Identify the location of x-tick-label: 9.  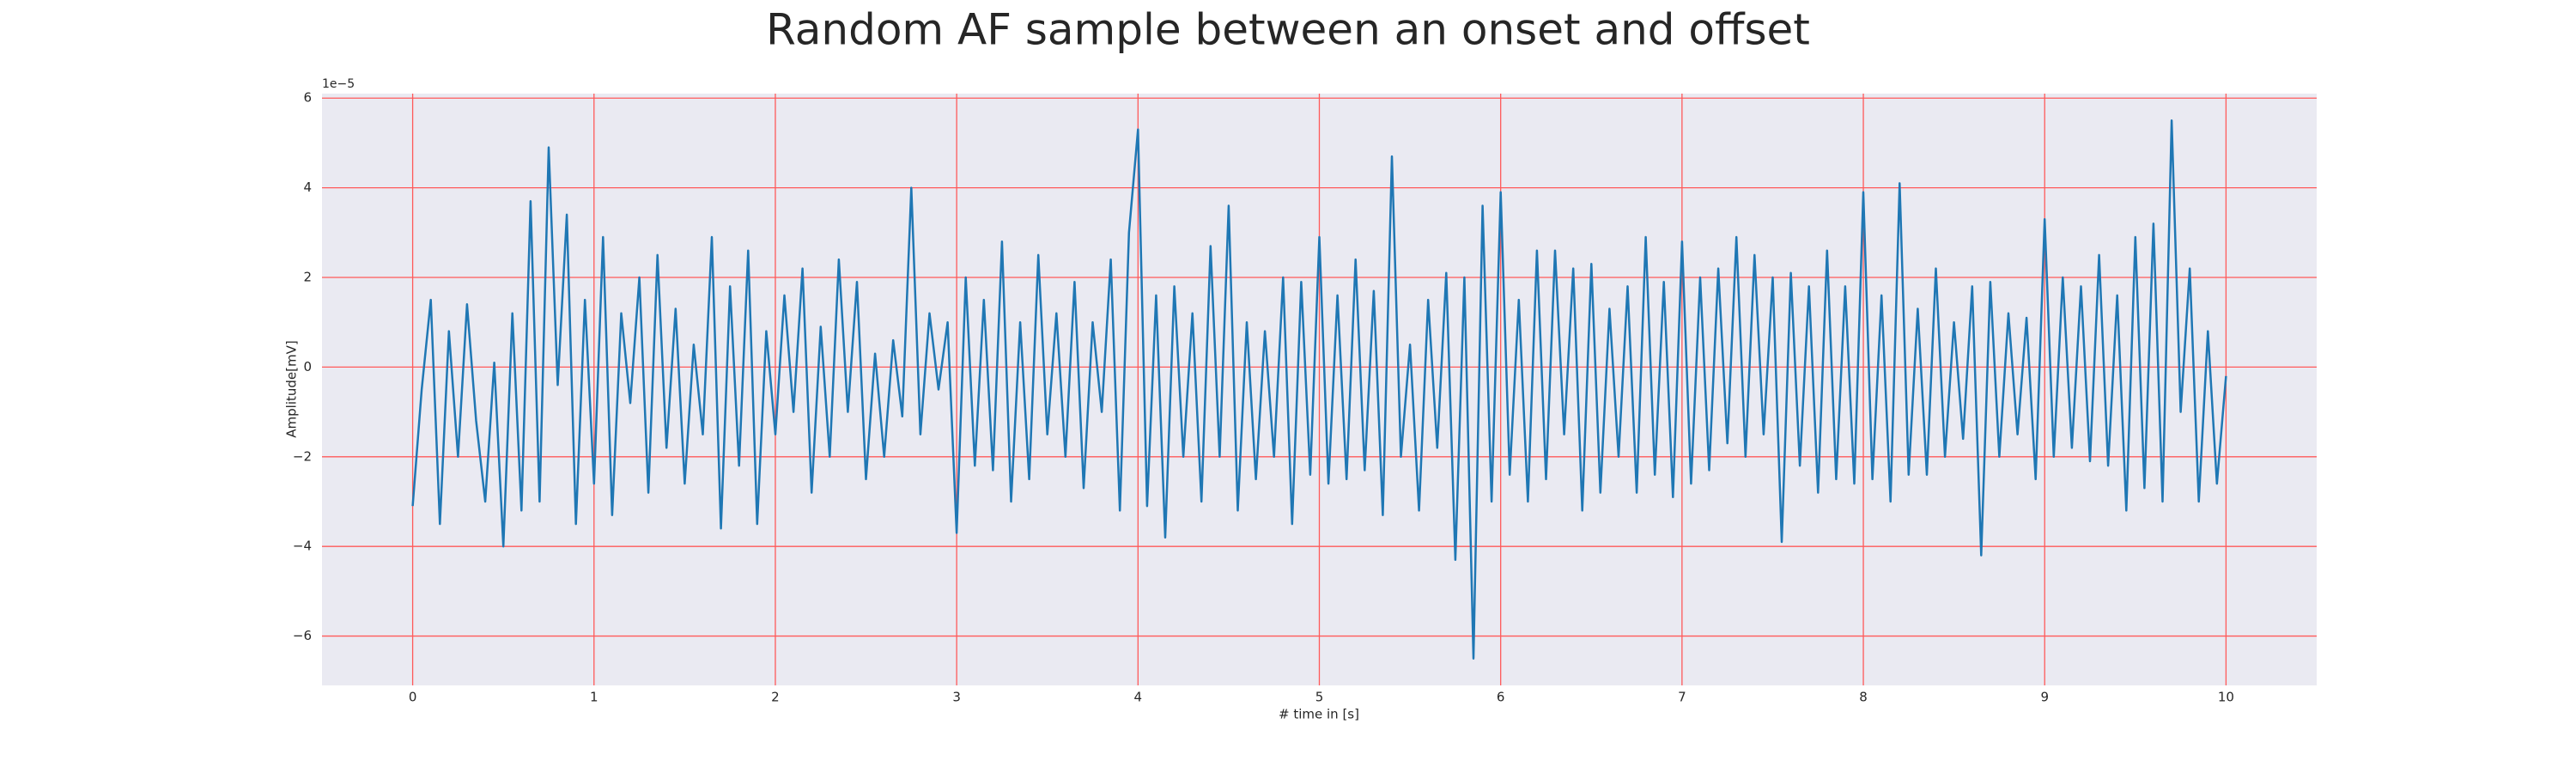
(2045, 697).